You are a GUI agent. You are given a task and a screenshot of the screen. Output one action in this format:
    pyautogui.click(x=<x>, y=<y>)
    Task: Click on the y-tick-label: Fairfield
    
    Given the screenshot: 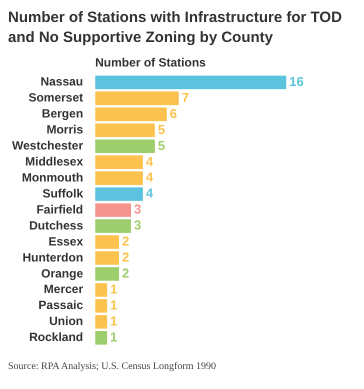 What is the action you would take?
    pyautogui.click(x=60, y=209)
    